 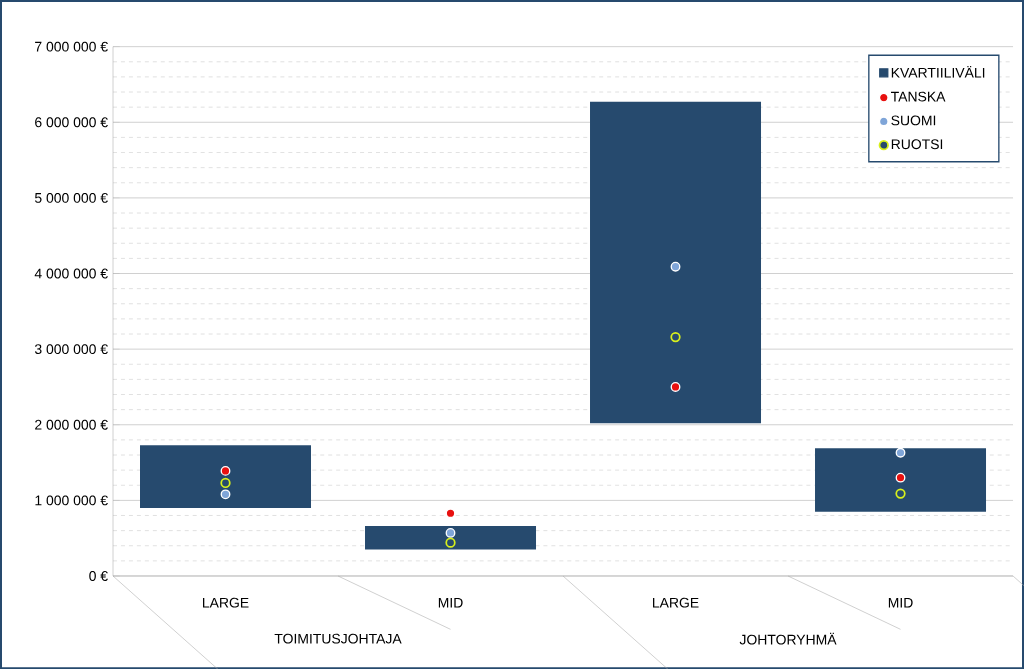 I want to click on y-tick-label: 1 000 000 €, so click(x=71, y=500).